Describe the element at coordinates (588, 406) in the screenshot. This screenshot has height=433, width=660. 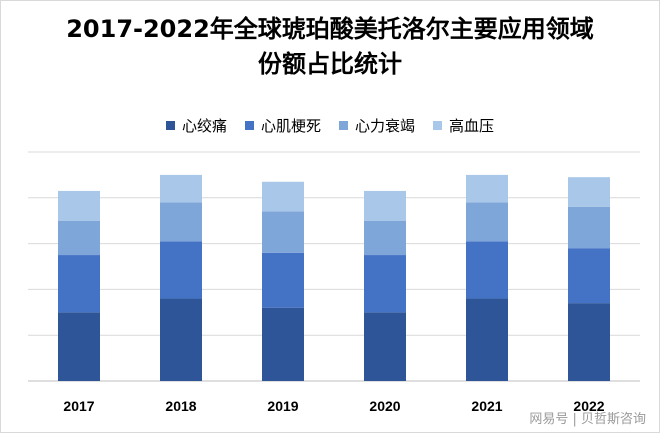
I see `x-tick-label-2022: 2022` at that location.